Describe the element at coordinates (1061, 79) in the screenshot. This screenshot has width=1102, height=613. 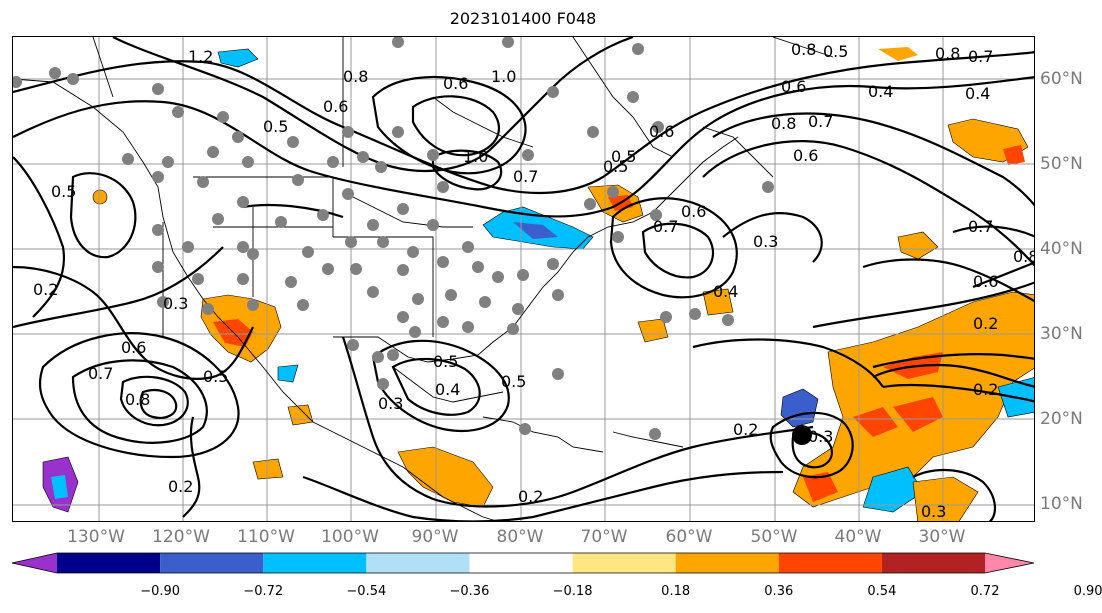
I see `lat-label: 60°N` at that location.